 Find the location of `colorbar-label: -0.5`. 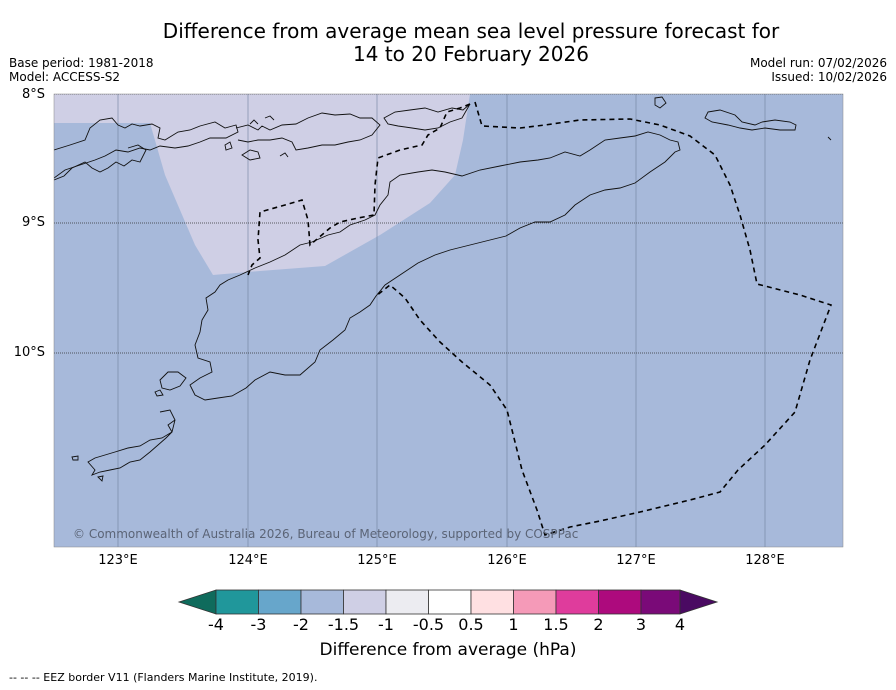

colorbar-label: -0.5 is located at coordinates (428, 624).